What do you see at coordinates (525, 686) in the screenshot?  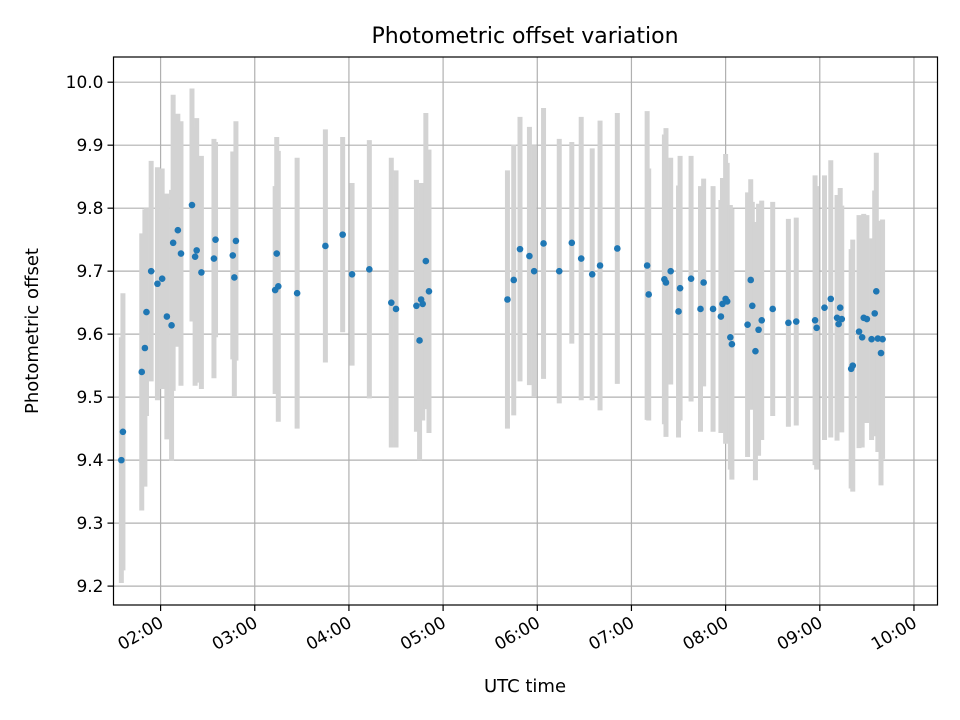 I see `x-axis-label: UTC time` at bounding box center [525, 686].